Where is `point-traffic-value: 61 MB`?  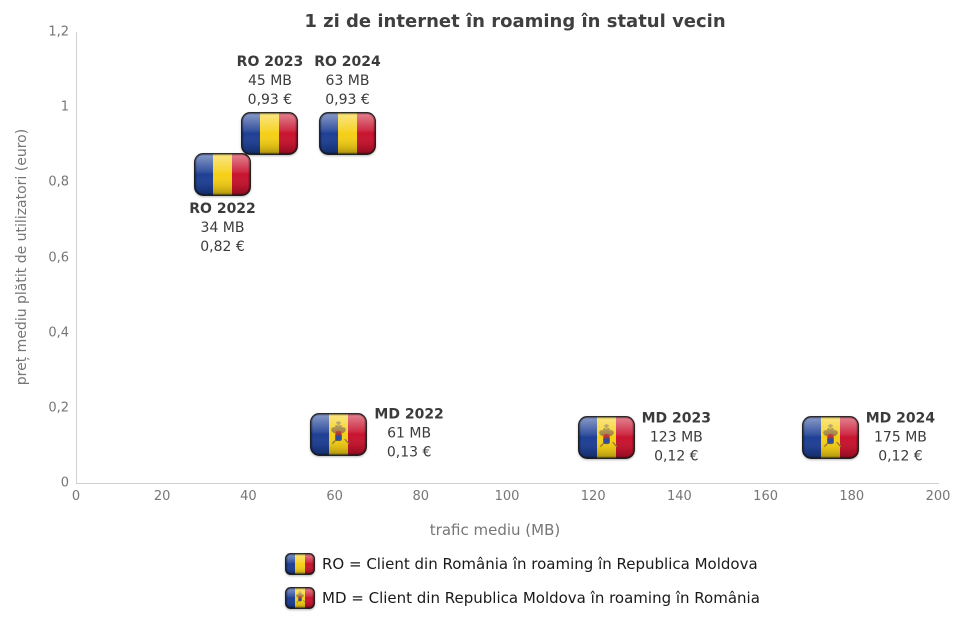
point-traffic-value: 61 MB is located at coordinates (409, 433).